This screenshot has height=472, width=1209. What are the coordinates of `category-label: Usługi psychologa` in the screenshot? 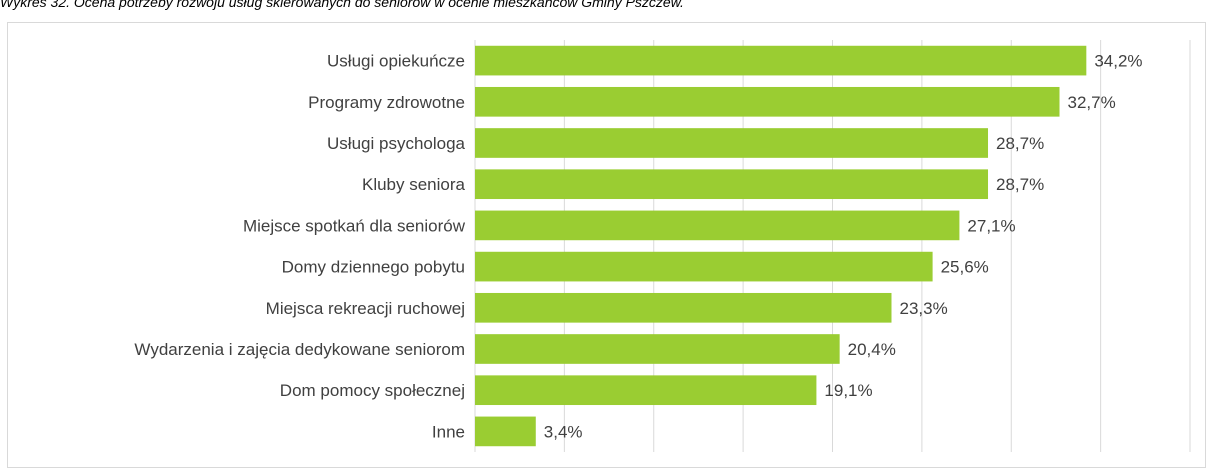 It's located at (396, 143).